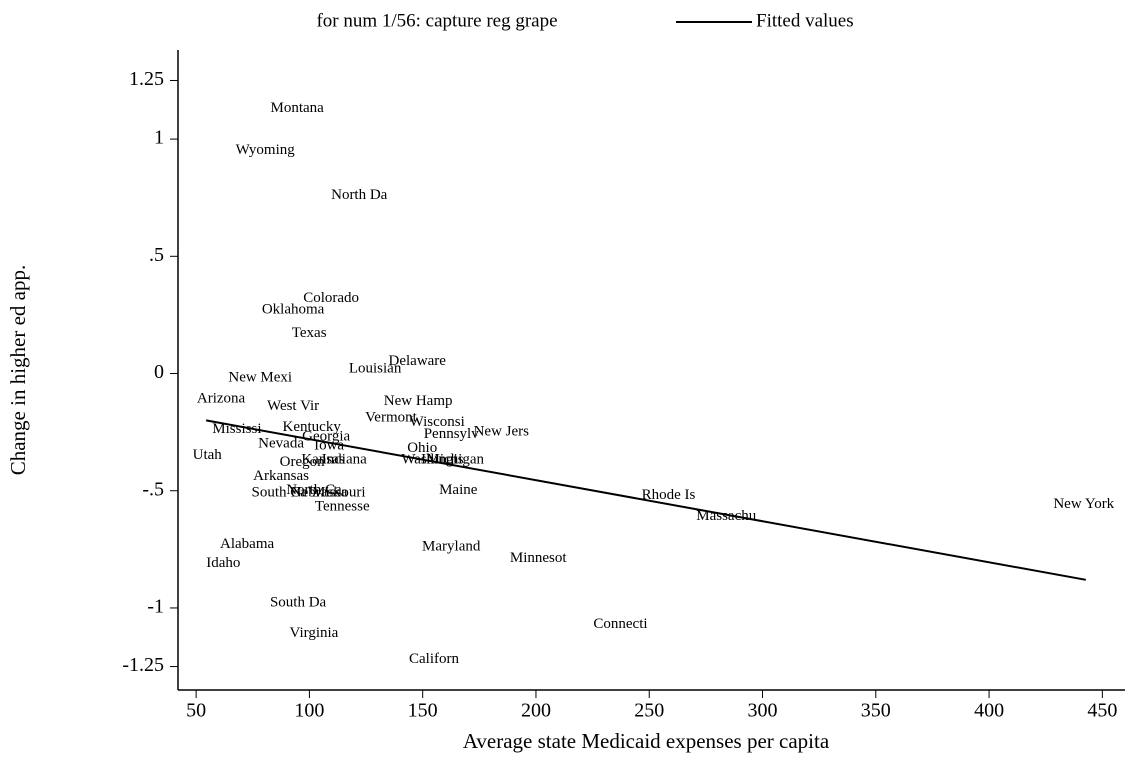  I want to click on point-label: Utah, so click(208, 455).